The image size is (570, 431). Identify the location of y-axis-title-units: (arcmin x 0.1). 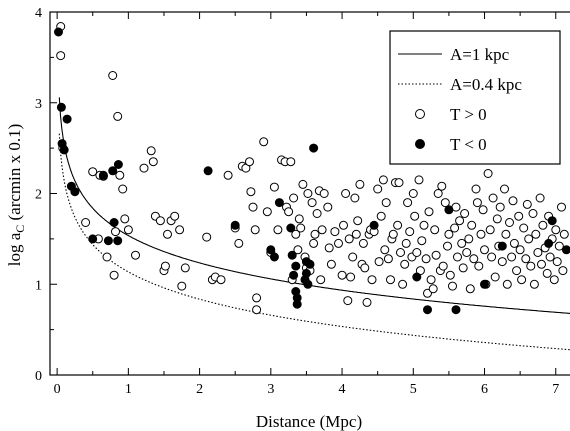
(14, 174).